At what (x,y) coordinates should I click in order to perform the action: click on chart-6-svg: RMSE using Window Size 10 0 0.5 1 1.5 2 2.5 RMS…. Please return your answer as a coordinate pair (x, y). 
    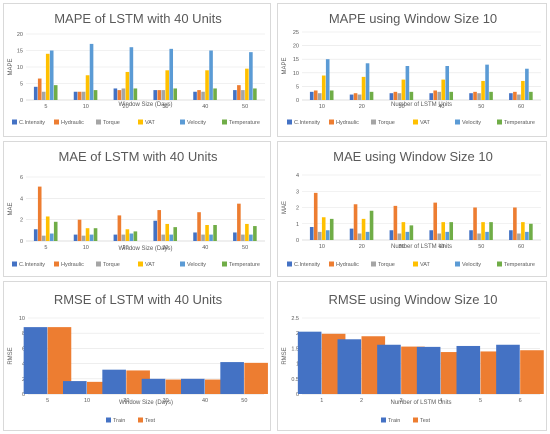
    Looking at the image, I should click on (413, 358).